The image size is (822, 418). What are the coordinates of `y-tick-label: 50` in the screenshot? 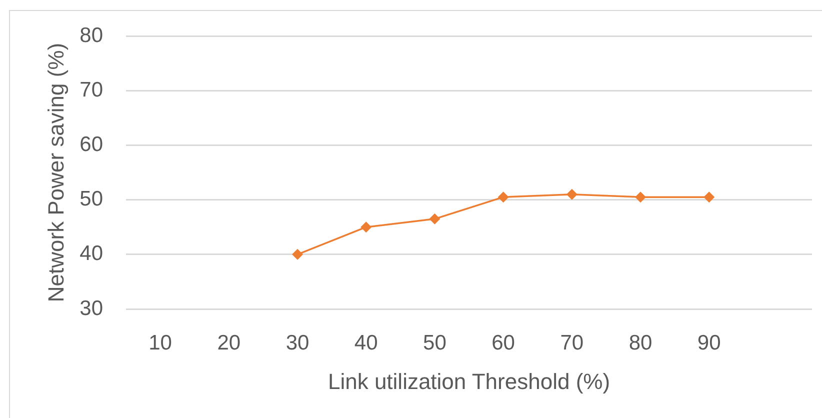 It's located at (91, 199).